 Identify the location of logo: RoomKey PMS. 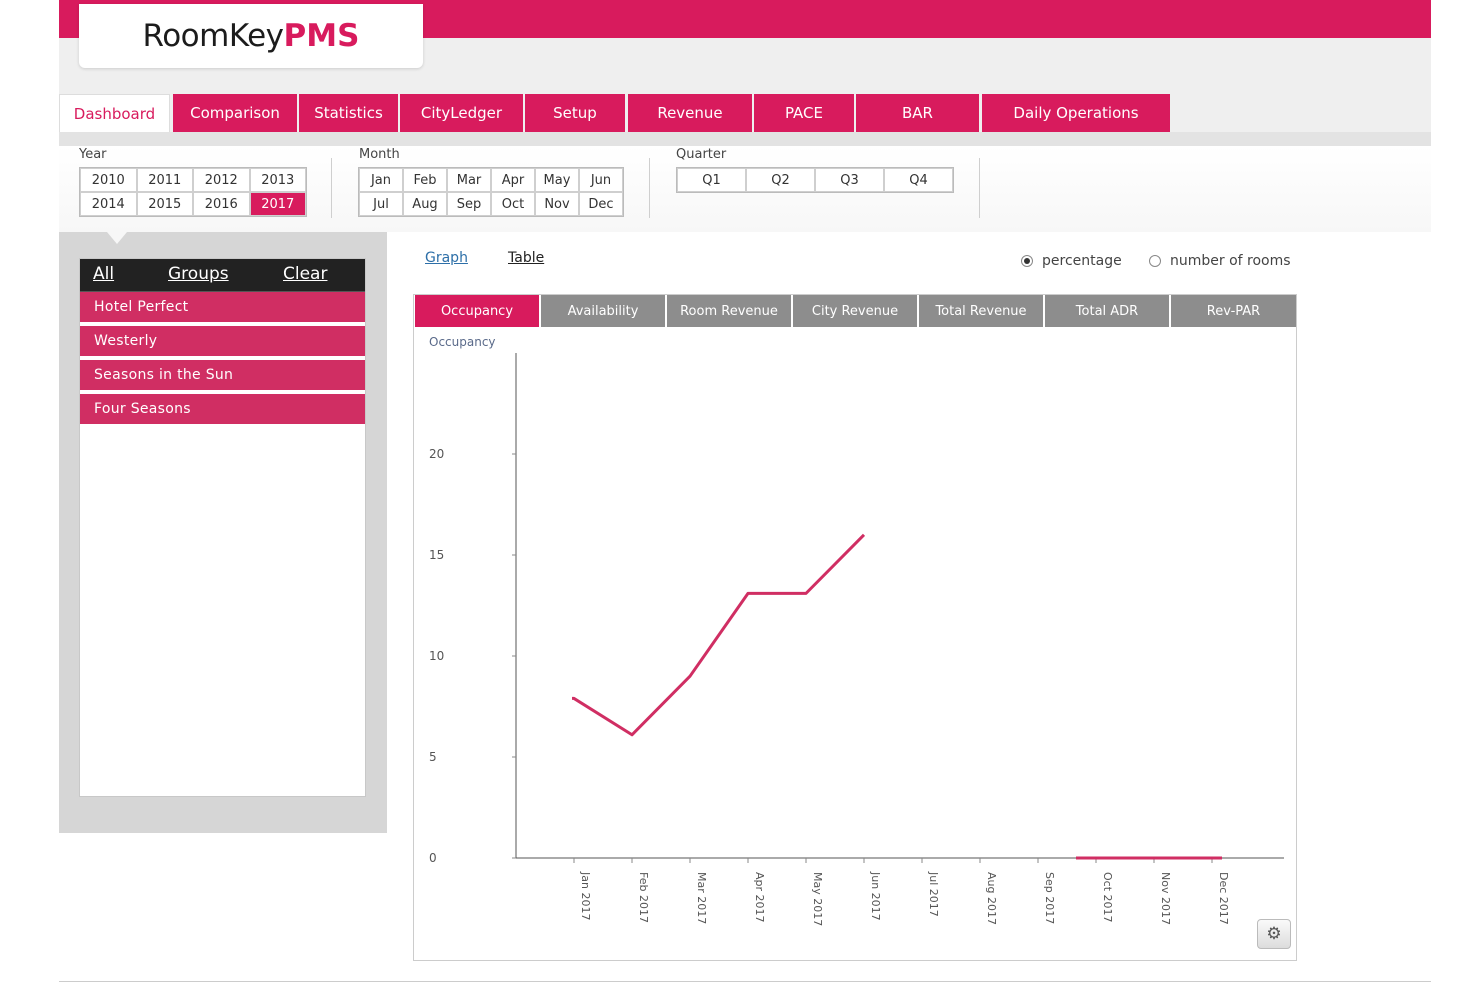
(251, 36).